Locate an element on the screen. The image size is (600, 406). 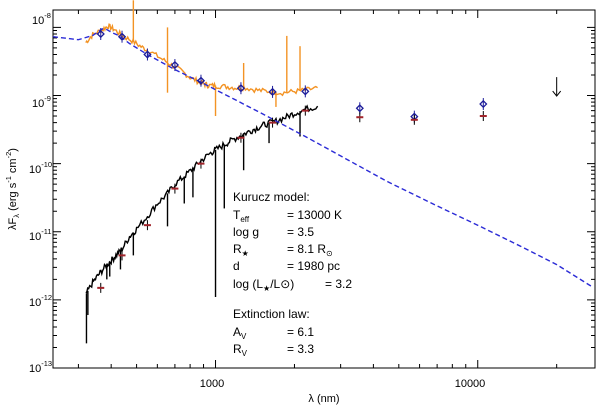
param-distance-label: d is located at coordinates (236, 266).